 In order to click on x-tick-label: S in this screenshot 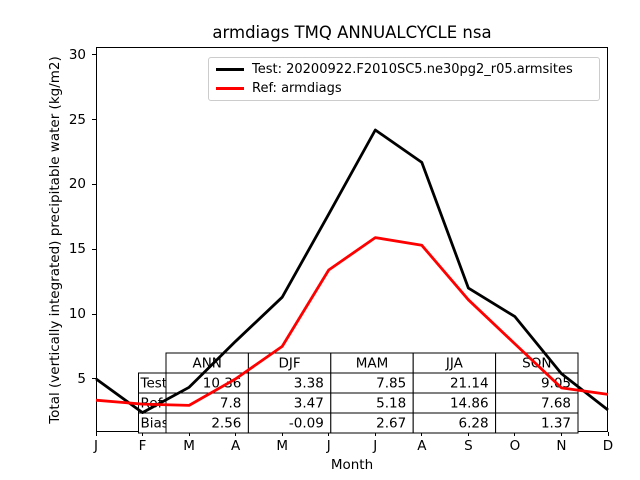, I will do `click(468, 446)`.